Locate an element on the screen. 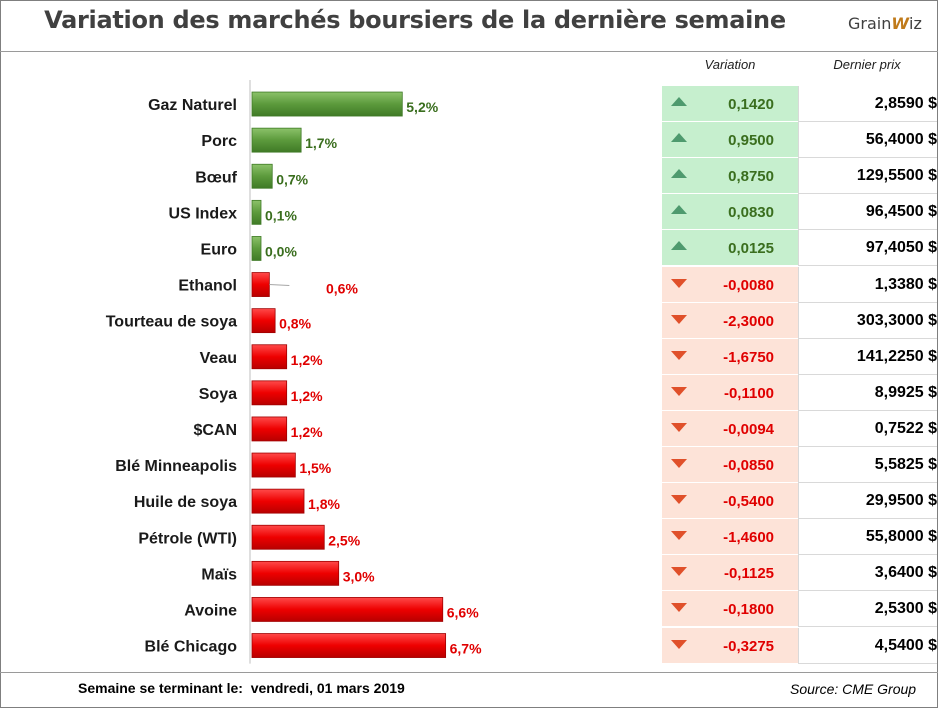  category-label: Tourteau de soya is located at coordinates (171, 322).